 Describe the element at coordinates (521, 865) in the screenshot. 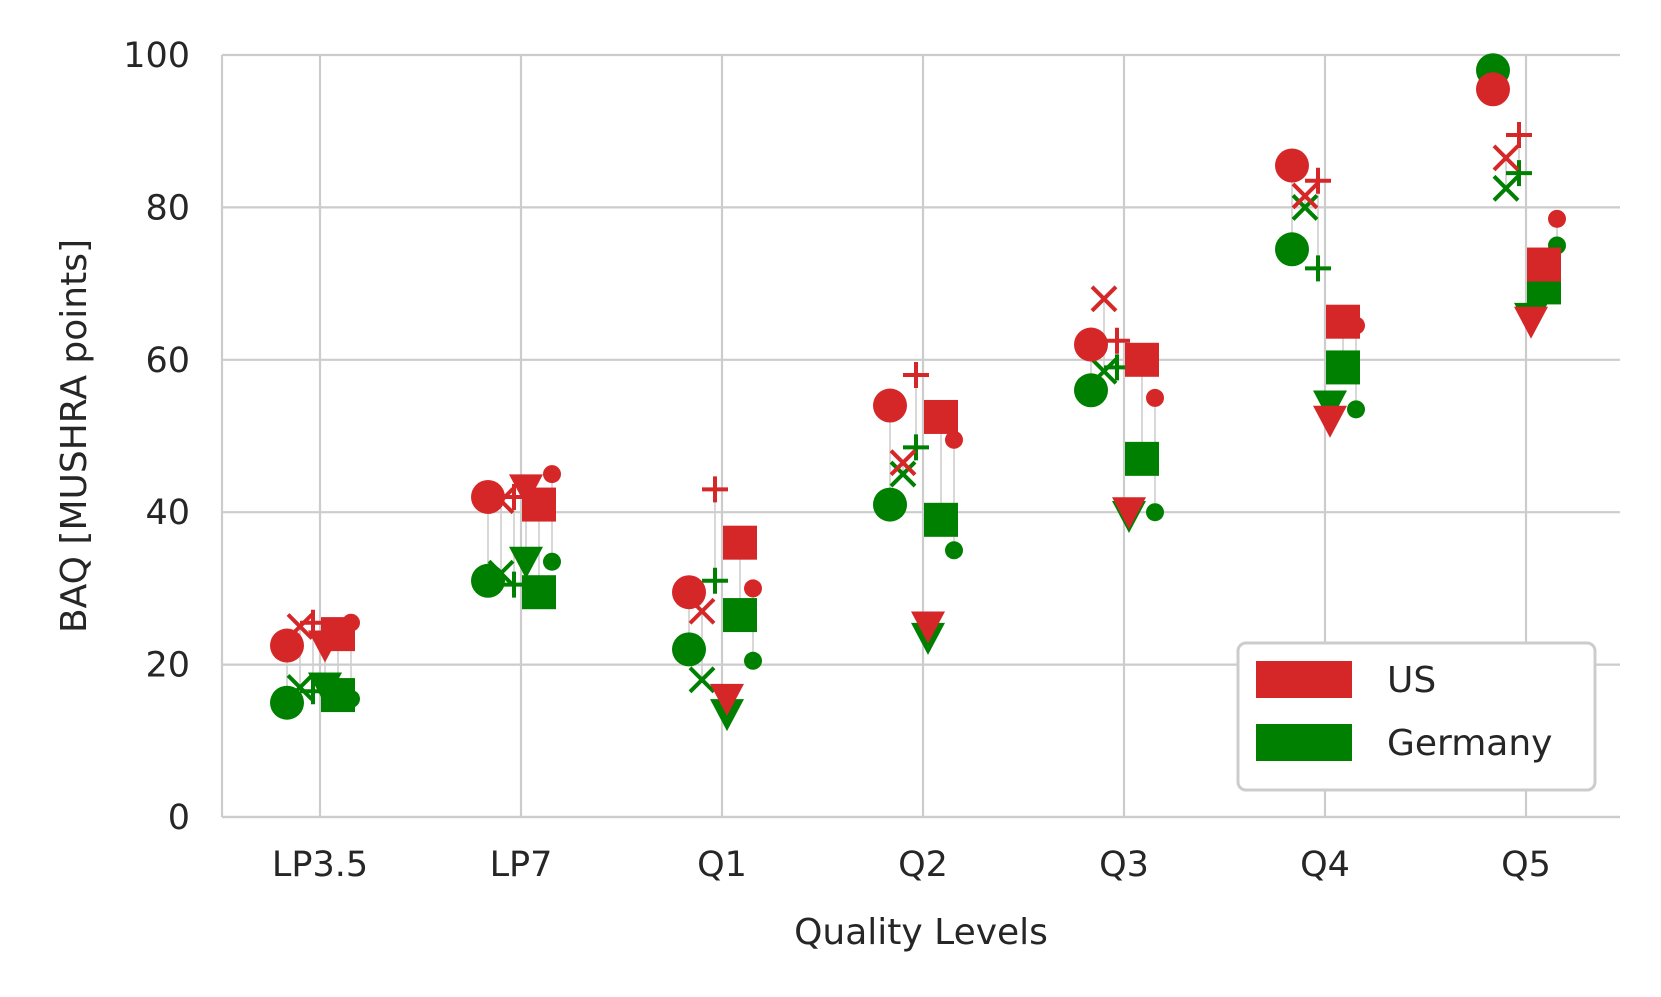

I see `x-tick-label: LP7` at that location.